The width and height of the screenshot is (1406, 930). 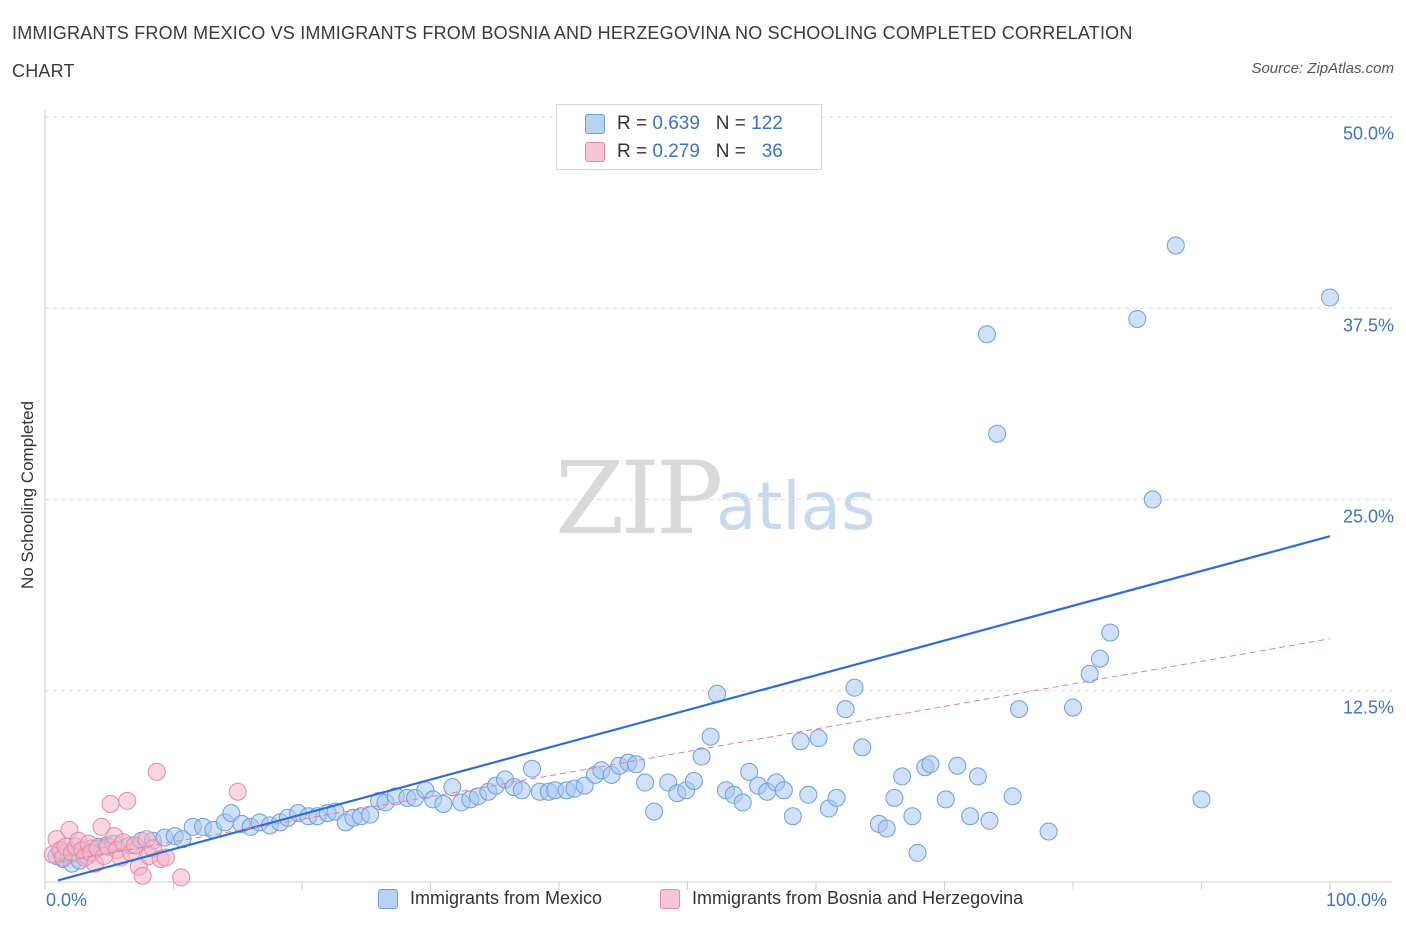 I want to click on watermark-atlas: atlas, so click(x=796, y=506).